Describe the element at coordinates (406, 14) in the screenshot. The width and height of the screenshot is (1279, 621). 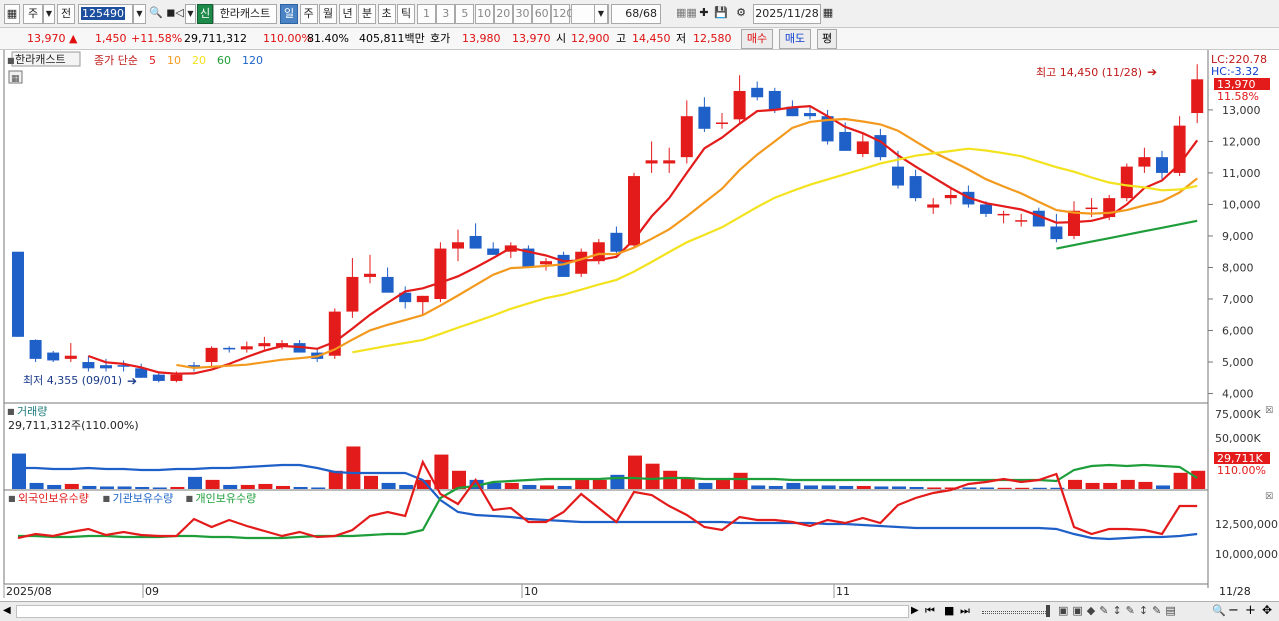
I see `period-button-6: 틱` at that location.